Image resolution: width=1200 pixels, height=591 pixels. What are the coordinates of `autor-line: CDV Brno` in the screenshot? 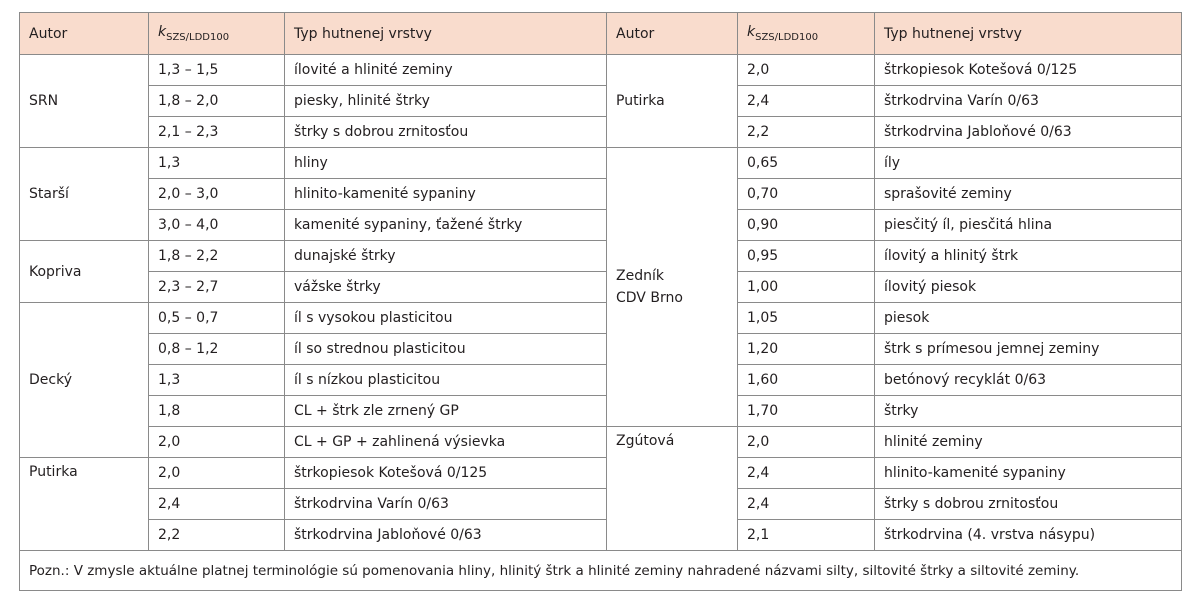 It's located at (649, 298).